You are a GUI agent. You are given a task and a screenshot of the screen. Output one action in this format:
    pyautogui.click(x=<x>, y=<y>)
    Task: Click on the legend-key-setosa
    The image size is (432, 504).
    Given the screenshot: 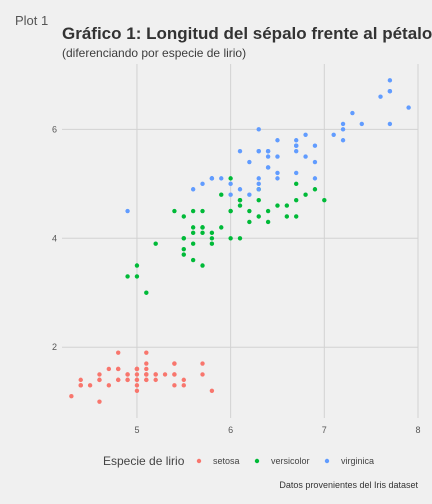 What is the action you would take?
    pyautogui.click(x=199, y=461)
    